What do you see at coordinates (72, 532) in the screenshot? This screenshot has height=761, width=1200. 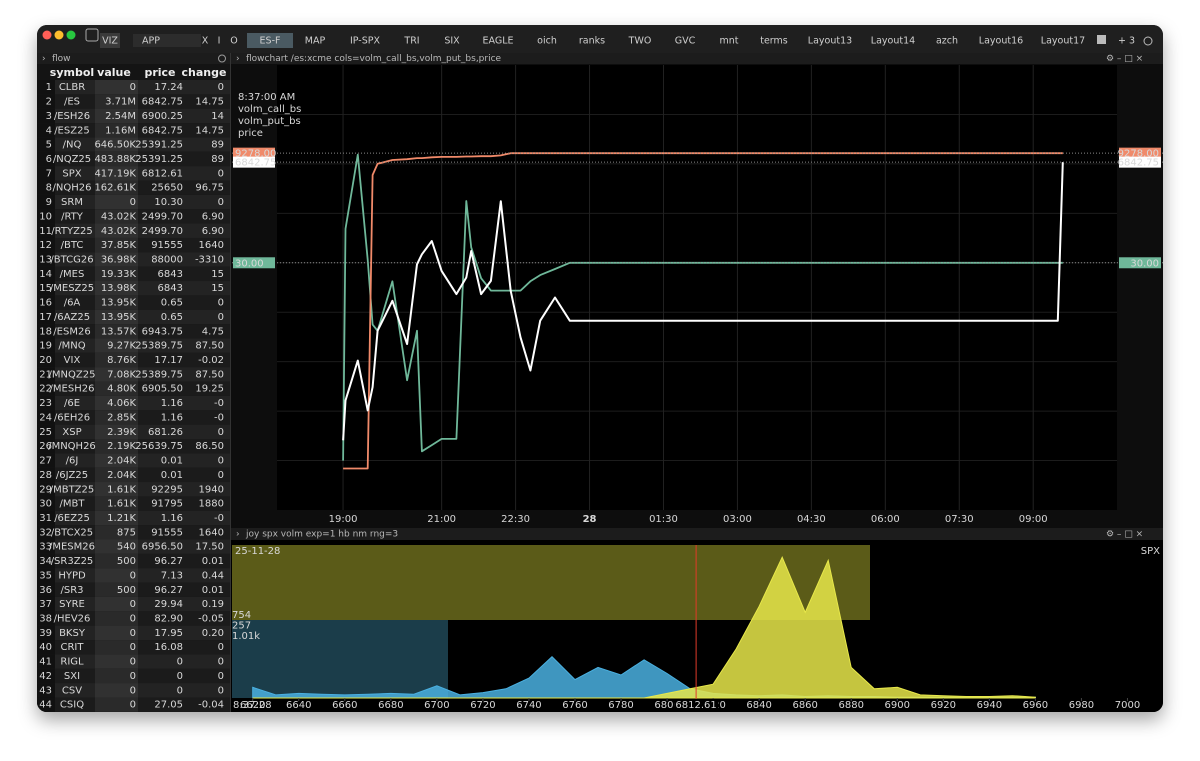 I see `symbol: /BTCX25` at bounding box center [72, 532].